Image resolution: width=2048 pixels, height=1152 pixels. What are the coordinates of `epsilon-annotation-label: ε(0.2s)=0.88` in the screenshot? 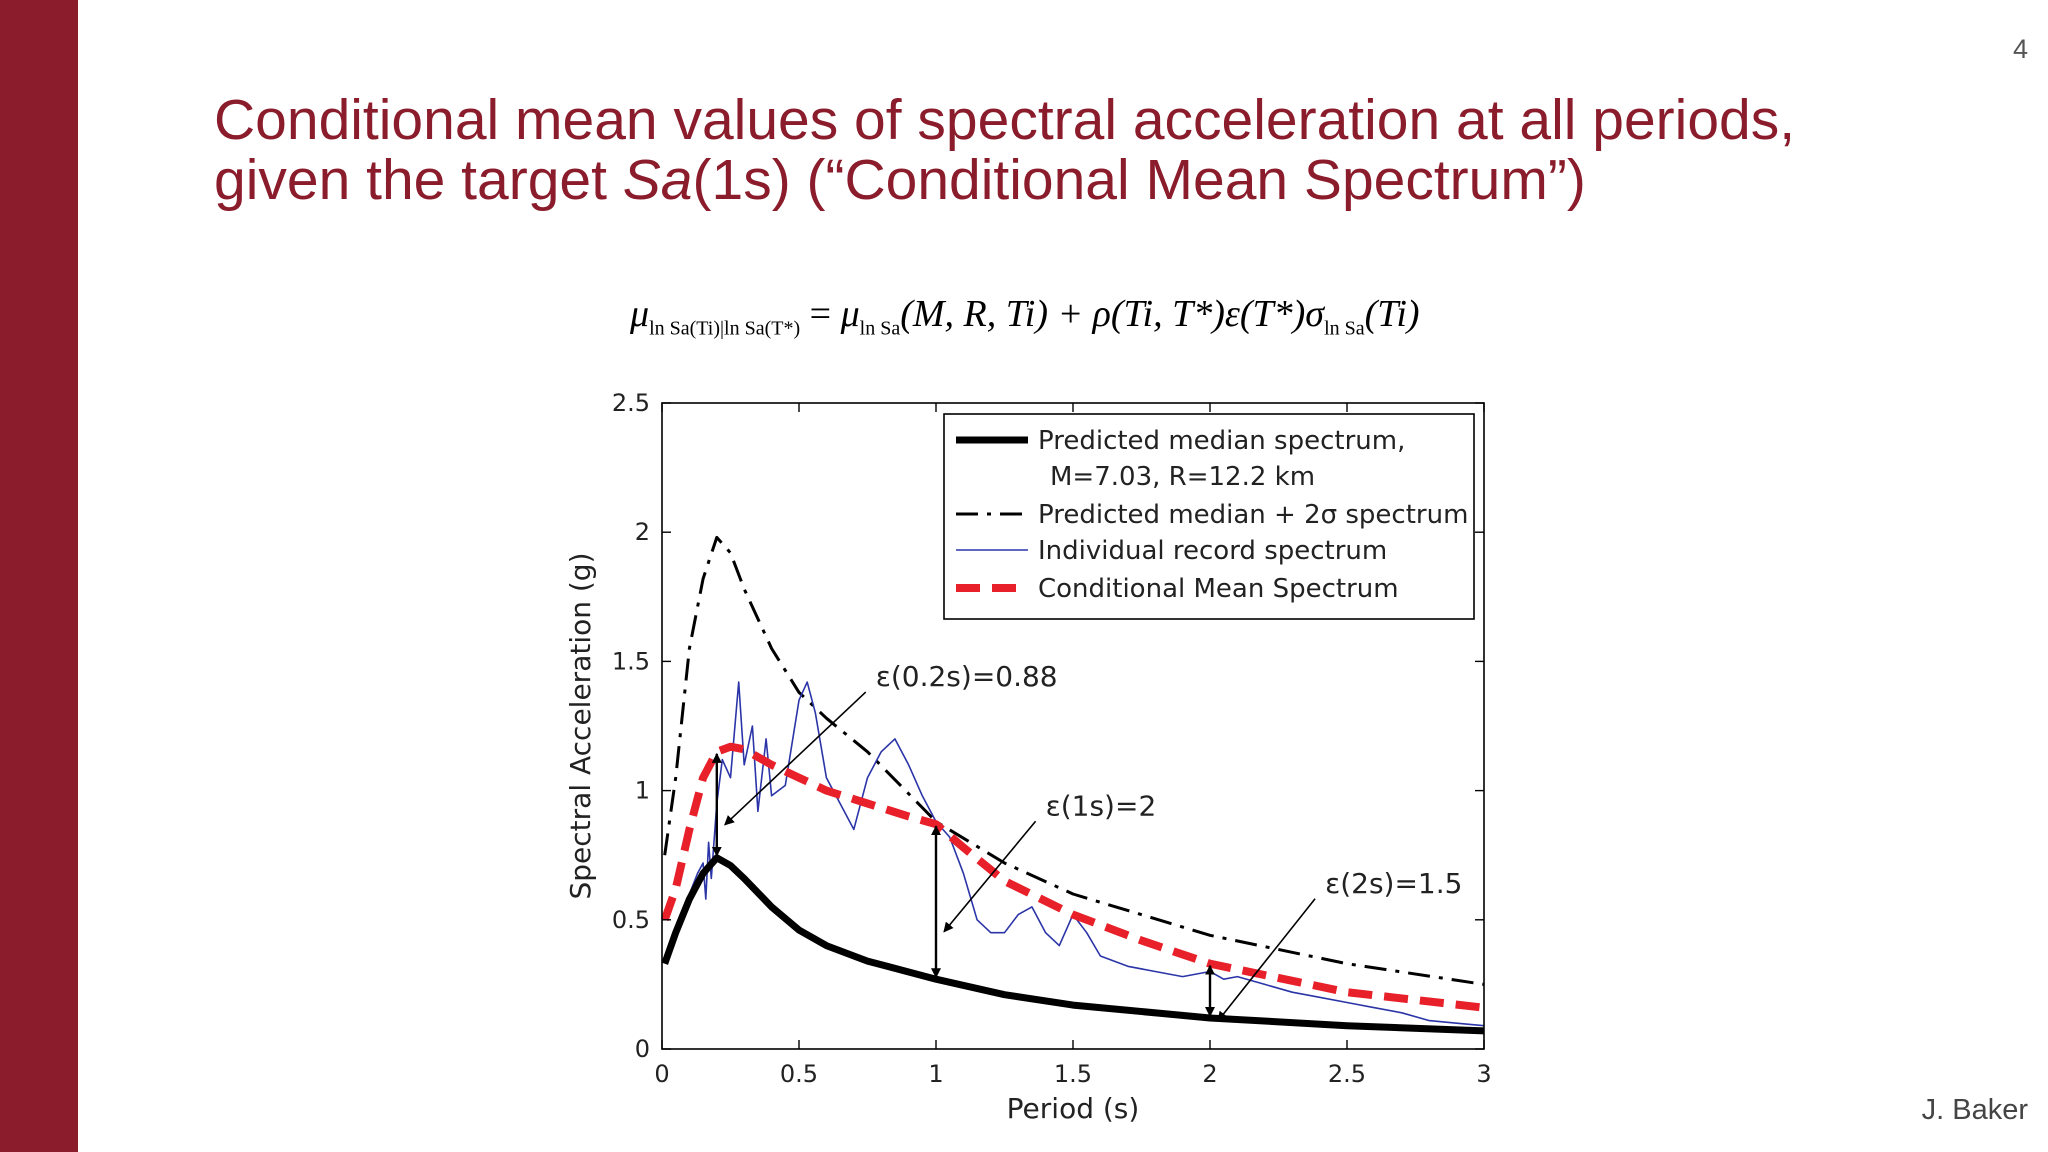 It's located at (967, 676).